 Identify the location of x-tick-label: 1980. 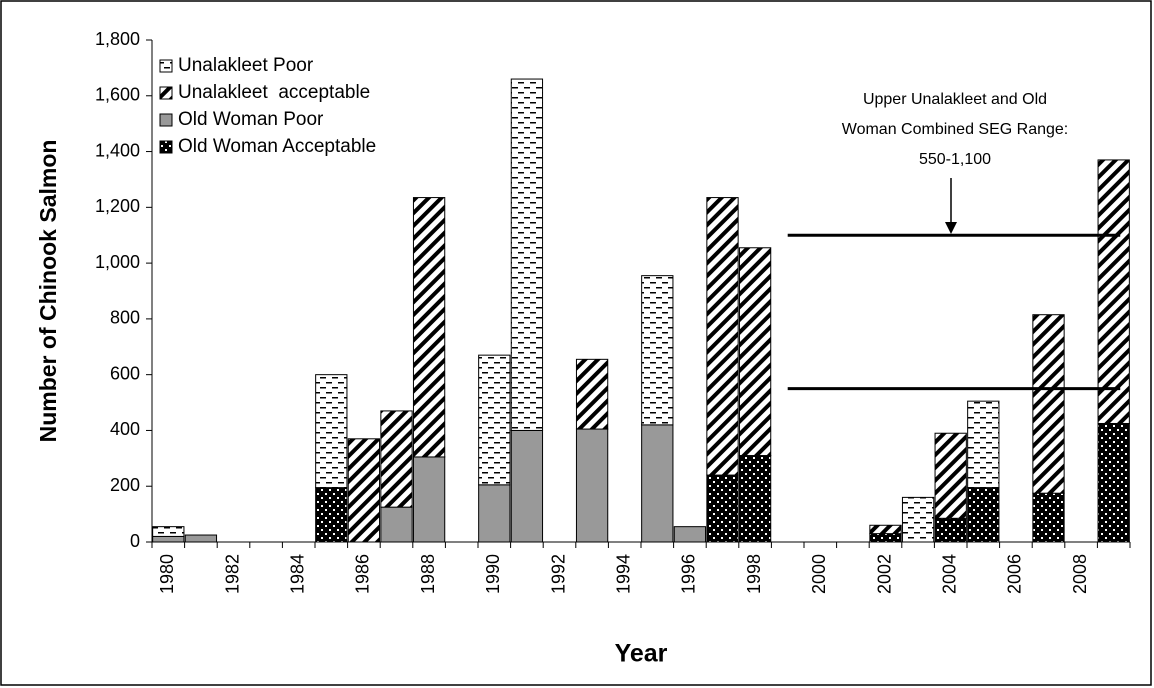
(167, 574).